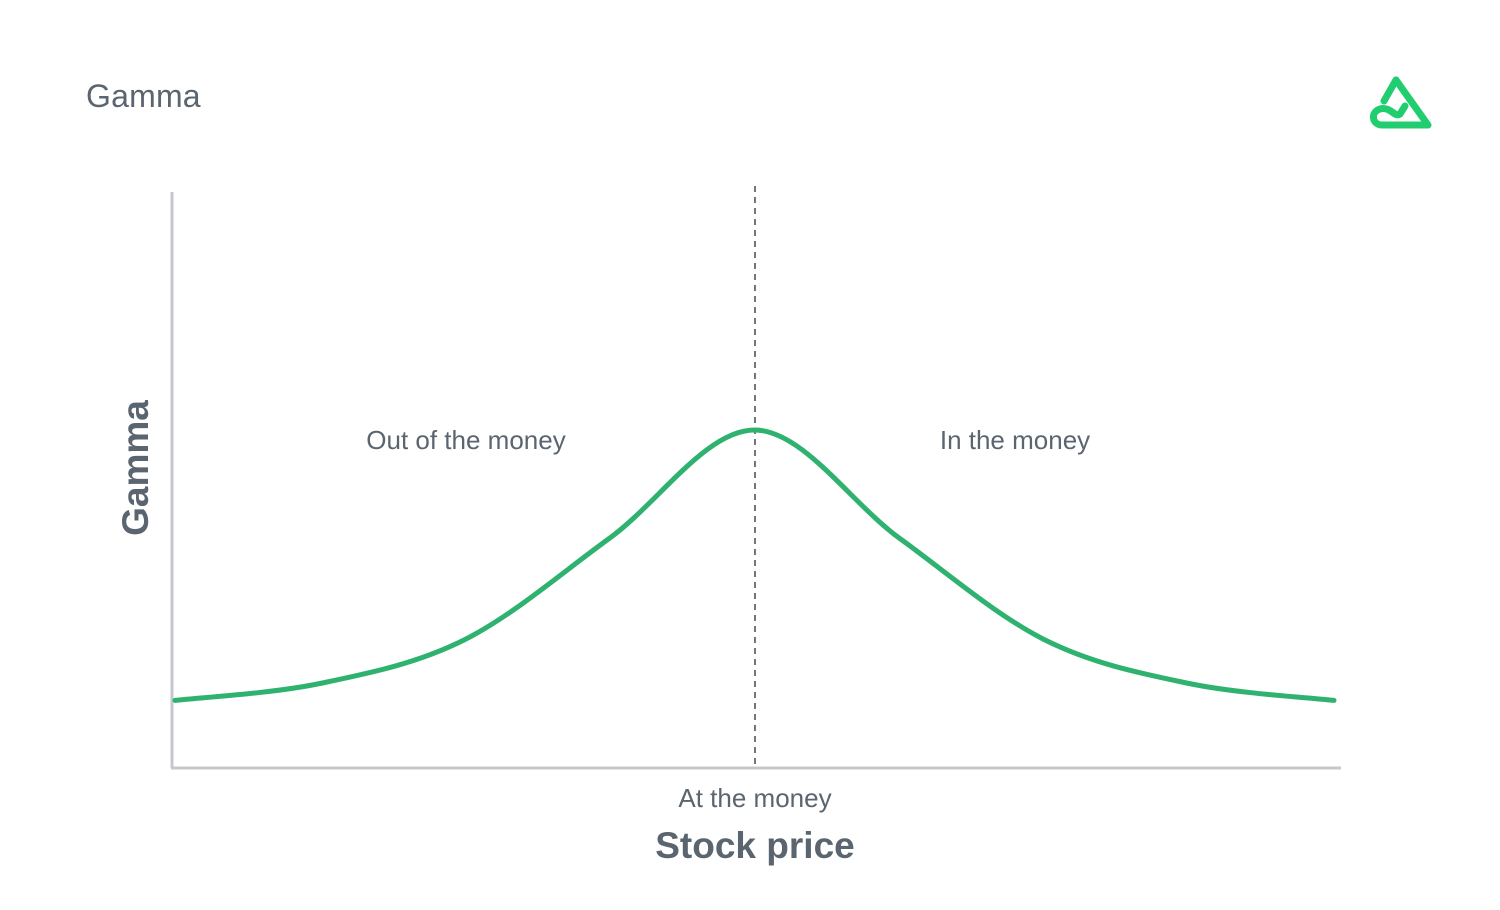 This screenshot has width=1500, height=910. What do you see at coordinates (143, 96) in the screenshot?
I see `page-title: Gamma` at bounding box center [143, 96].